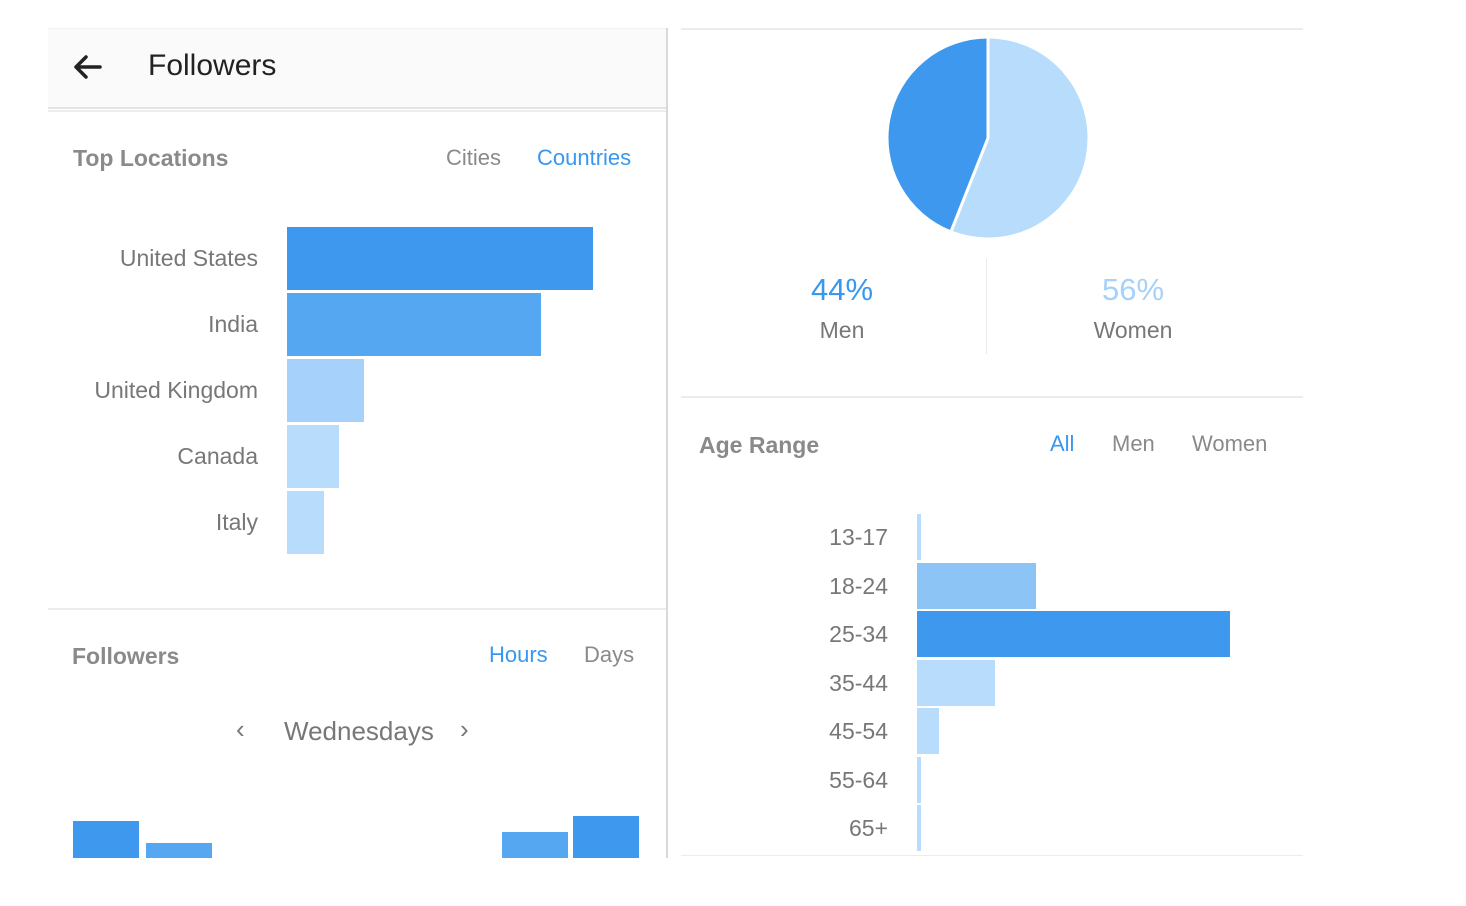 This screenshot has width=1466, height=906. I want to click on age-label: 25-34, so click(858, 634).